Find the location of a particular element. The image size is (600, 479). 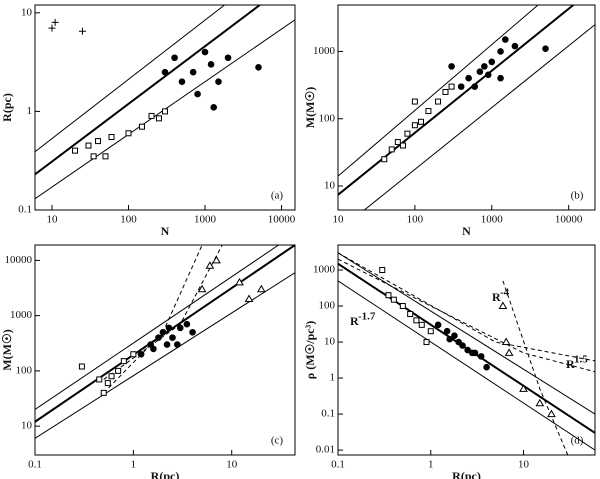

x-tick-label: 100 is located at coordinates (415, 220).